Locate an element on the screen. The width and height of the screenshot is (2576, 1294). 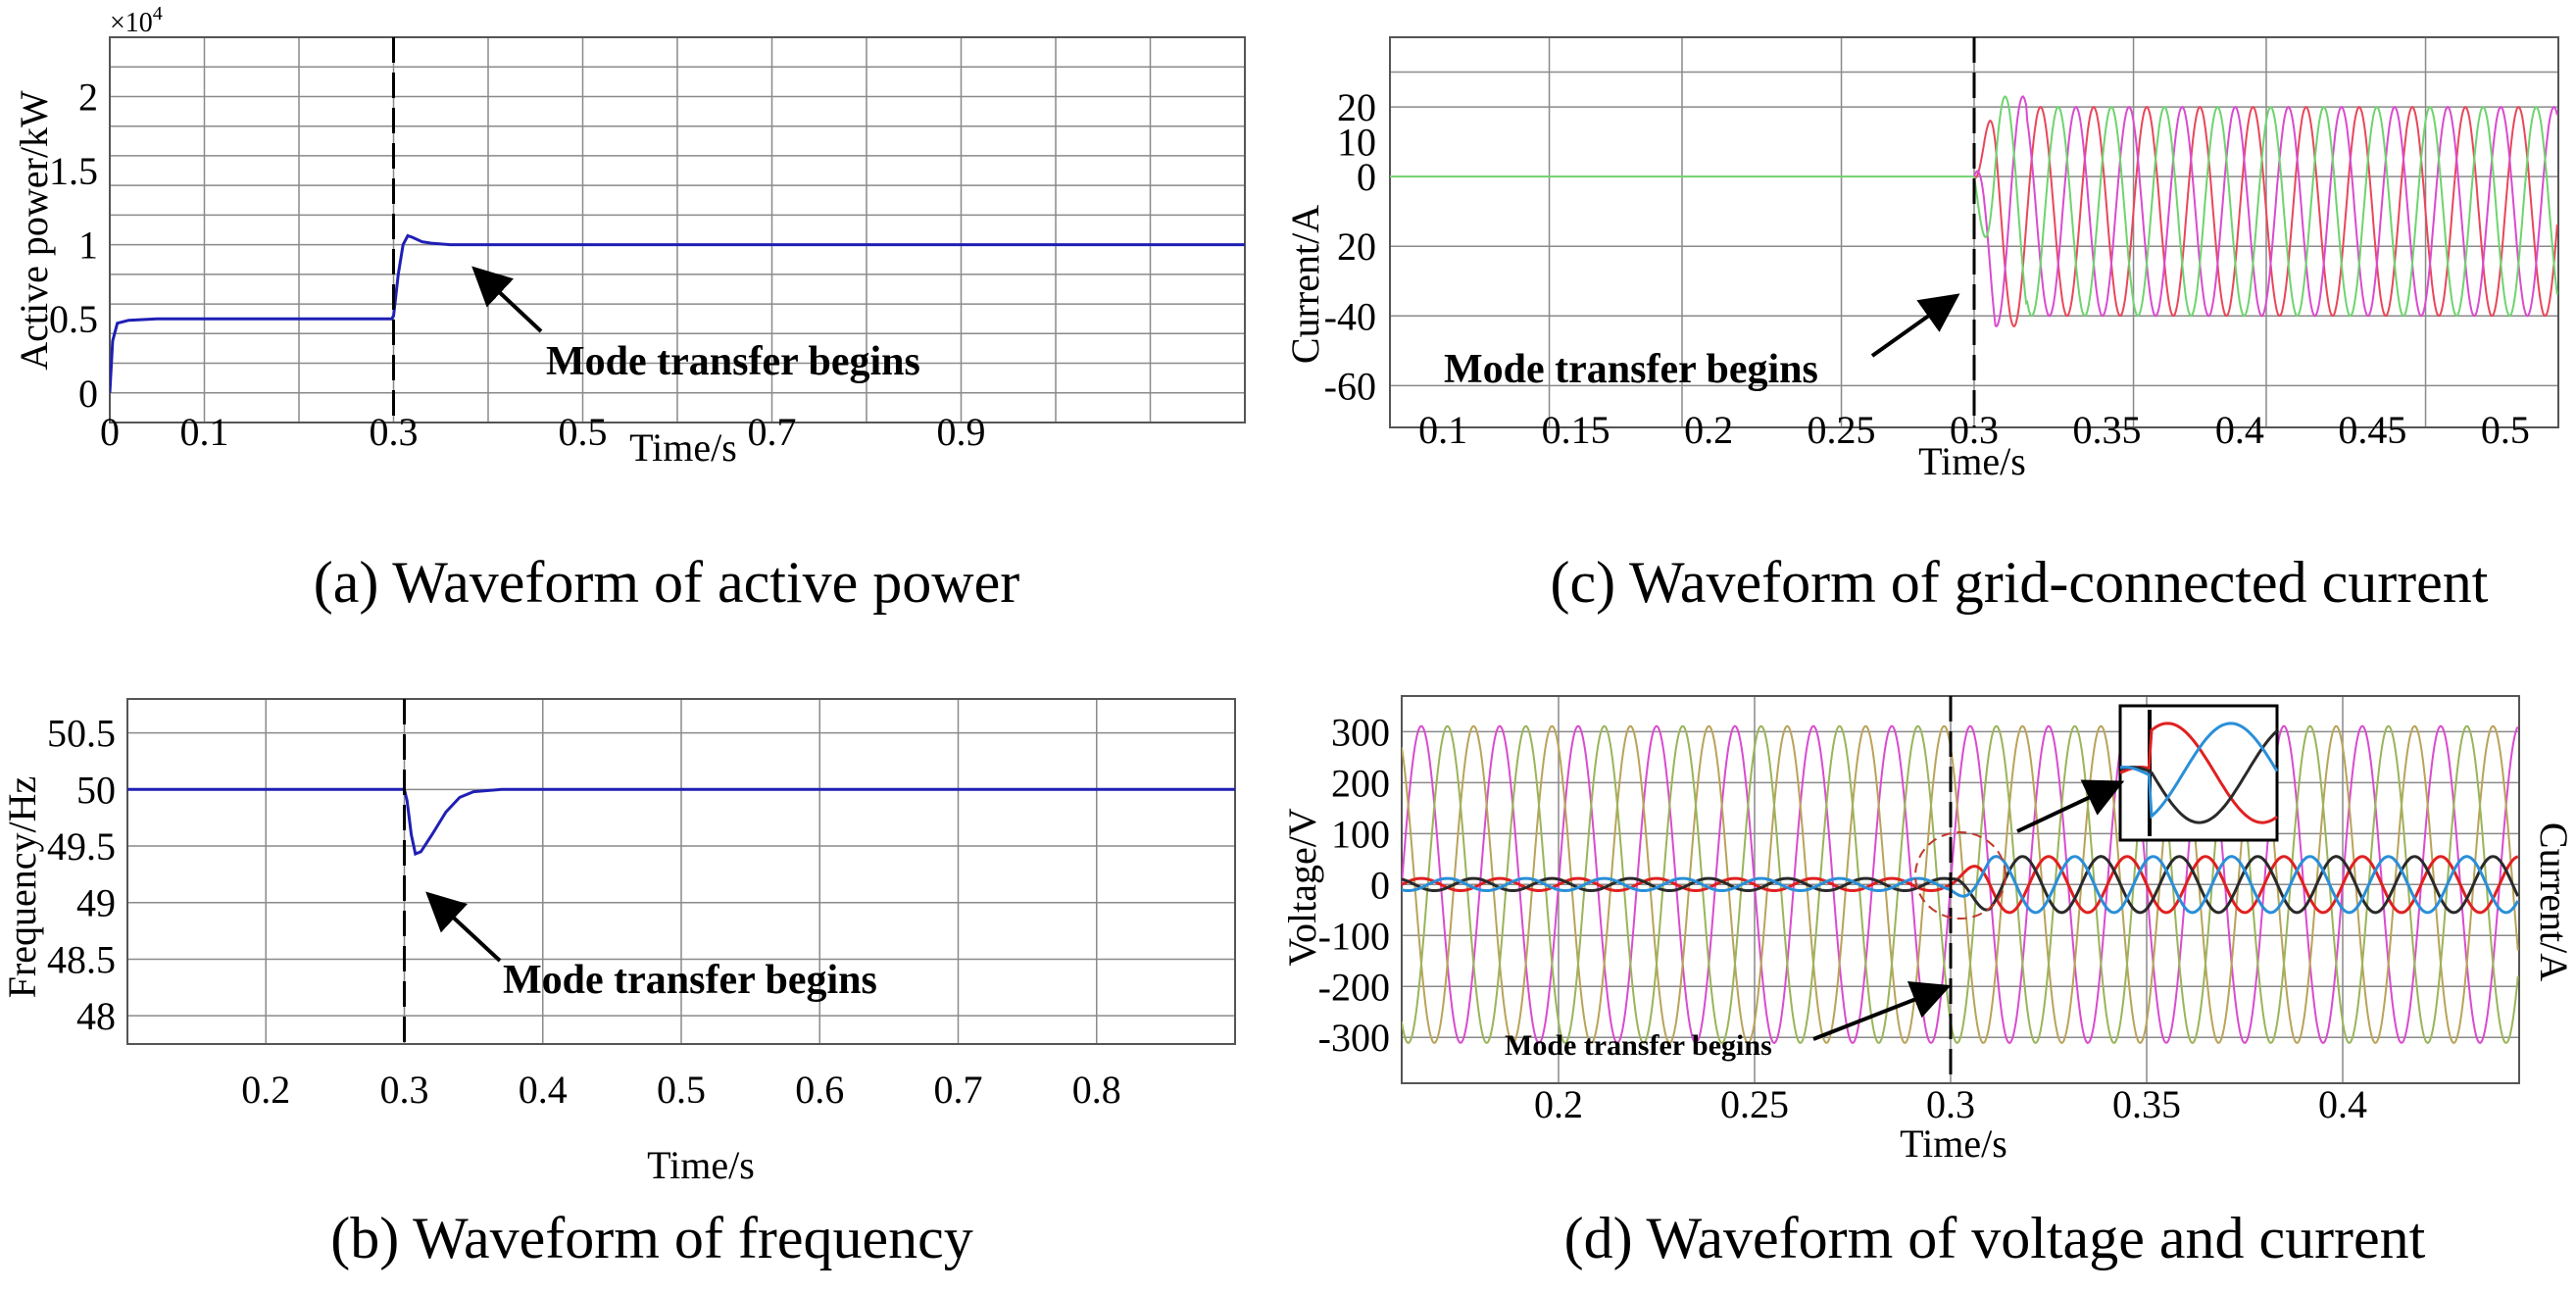
y-tick-label: 1 is located at coordinates (88, 246).